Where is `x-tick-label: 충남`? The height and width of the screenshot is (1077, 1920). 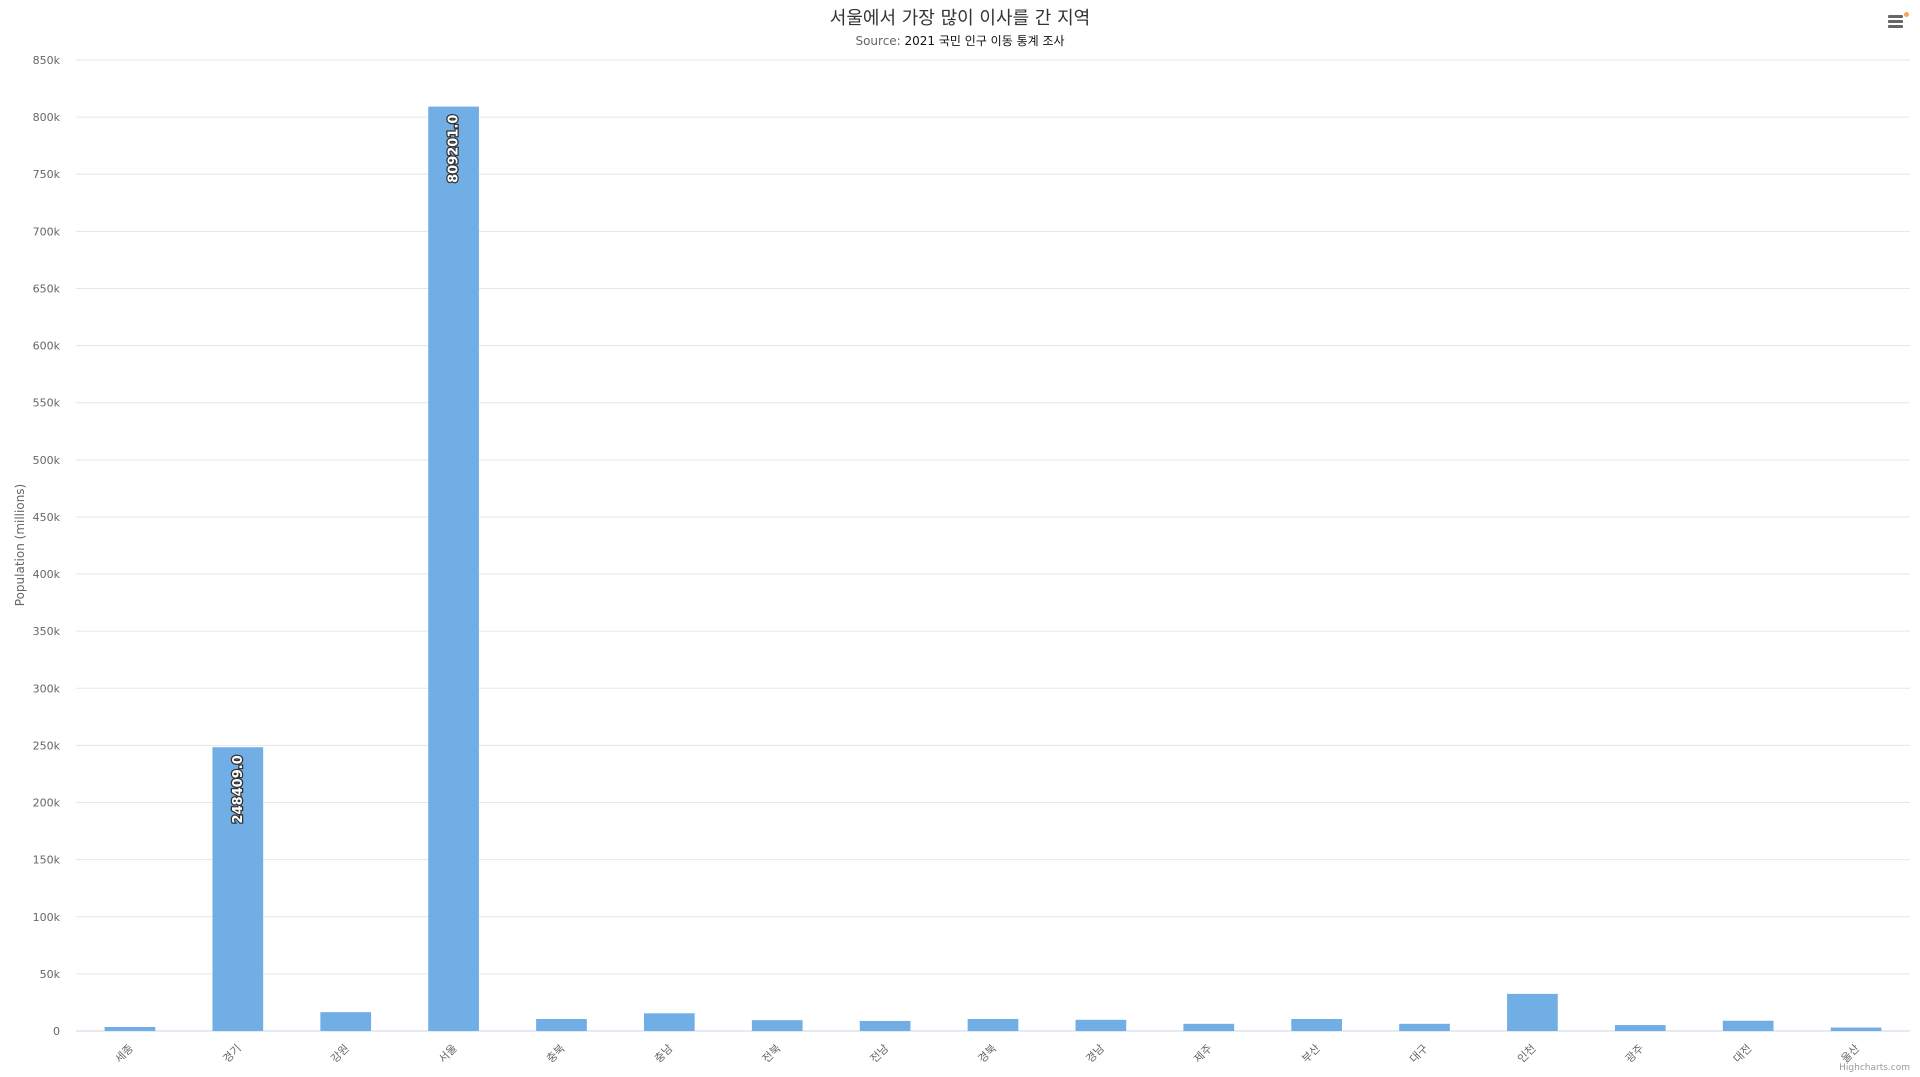
x-tick-label: 충남 is located at coordinates (664, 1054).